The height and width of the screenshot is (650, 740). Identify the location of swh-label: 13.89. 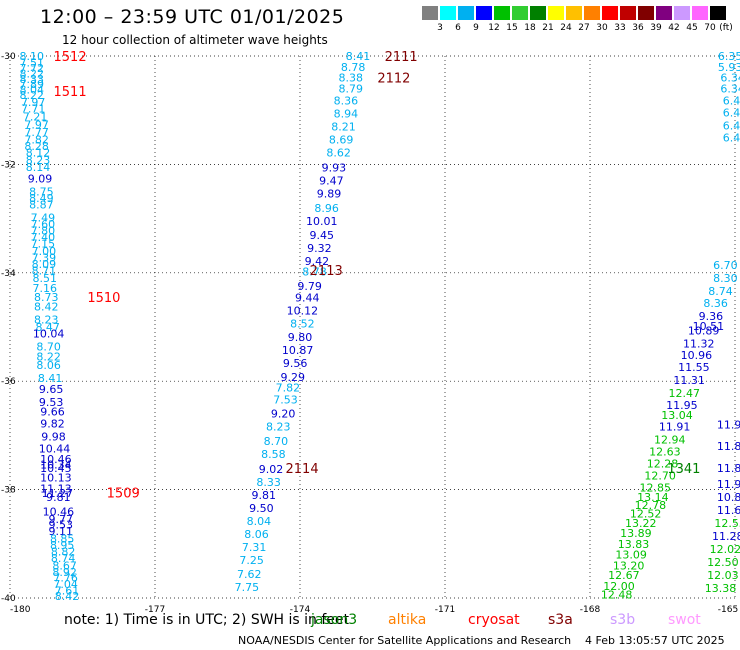
(636, 533).